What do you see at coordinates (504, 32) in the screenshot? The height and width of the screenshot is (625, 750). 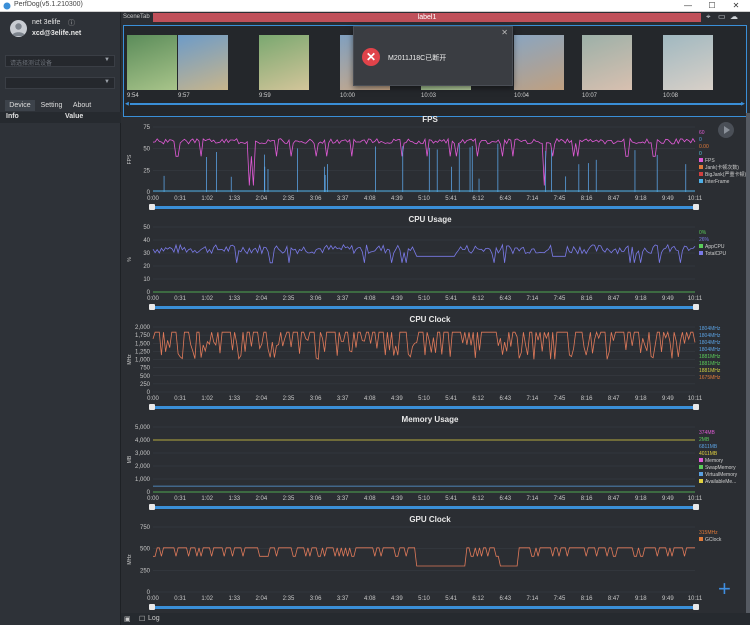 I see `toast-close-button: ✕` at bounding box center [504, 32].